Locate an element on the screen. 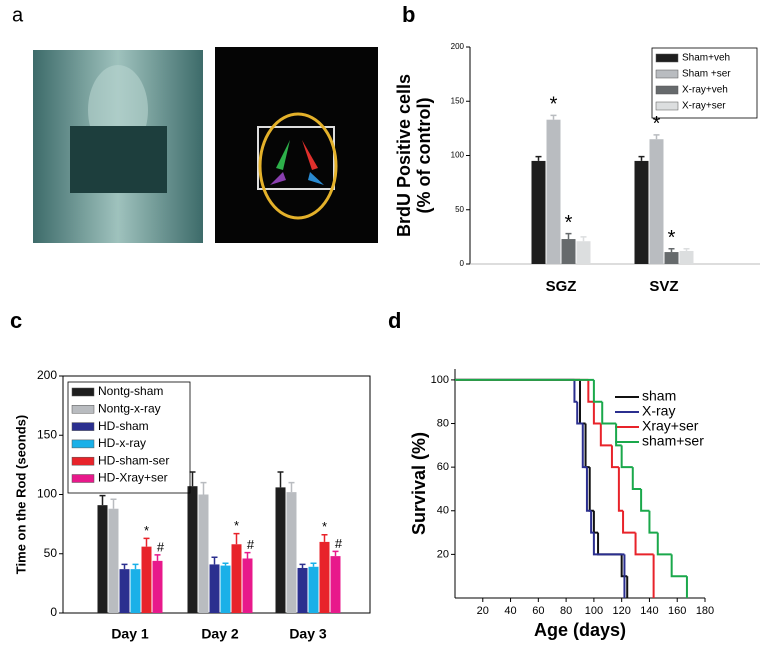 This screenshot has width=762, height=650. x-tick-label: 120 is located at coordinates (621, 611).